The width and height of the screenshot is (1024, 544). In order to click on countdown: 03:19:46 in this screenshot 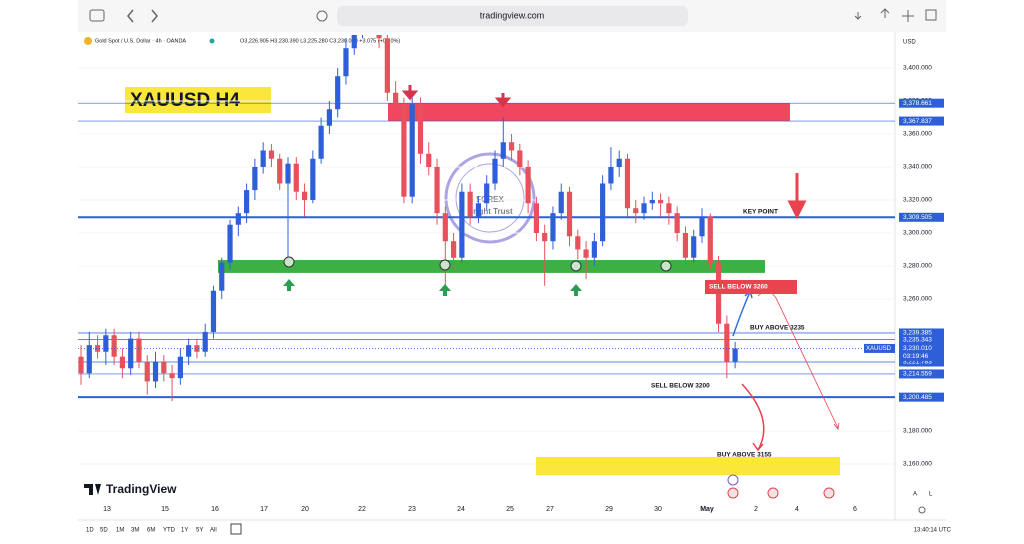, I will do `click(916, 356)`.